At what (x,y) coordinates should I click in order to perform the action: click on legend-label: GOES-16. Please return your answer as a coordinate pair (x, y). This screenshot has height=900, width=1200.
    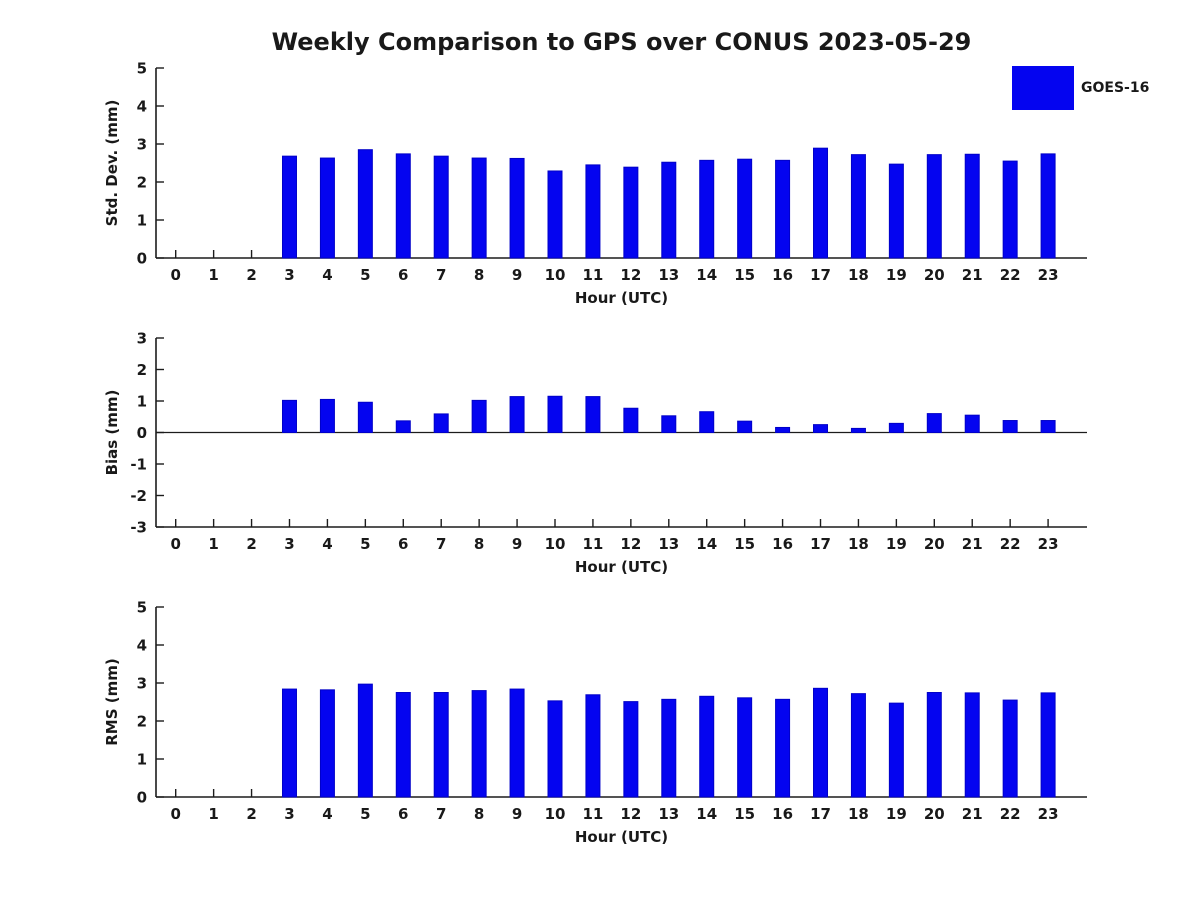
    Looking at the image, I should click on (1115, 88).